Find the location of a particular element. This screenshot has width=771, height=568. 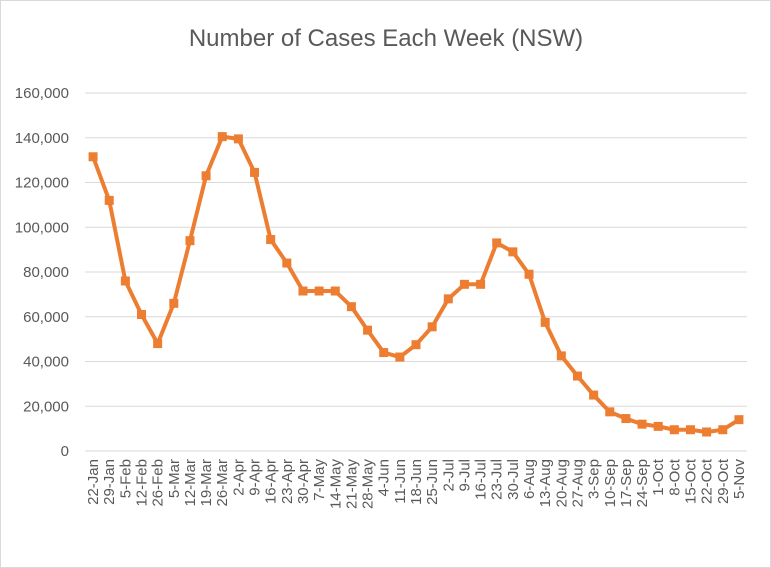

x-tick-label: 9-Jul is located at coordinates (464, 475).